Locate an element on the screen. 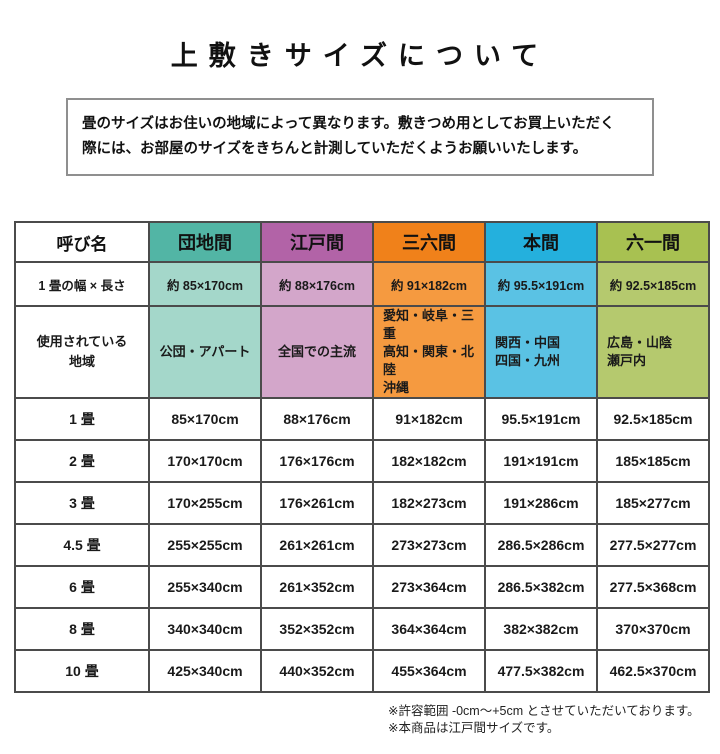 The height and width of the screenshot is (754, 720). size-cell: 440×352cm is located at coordinates (317, 671).